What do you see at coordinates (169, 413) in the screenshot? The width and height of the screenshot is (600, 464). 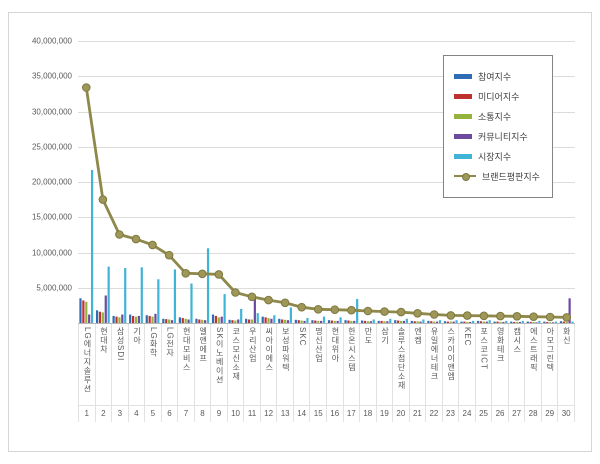 I see `x-rank-label: 6` at bounding box center [169, 413].